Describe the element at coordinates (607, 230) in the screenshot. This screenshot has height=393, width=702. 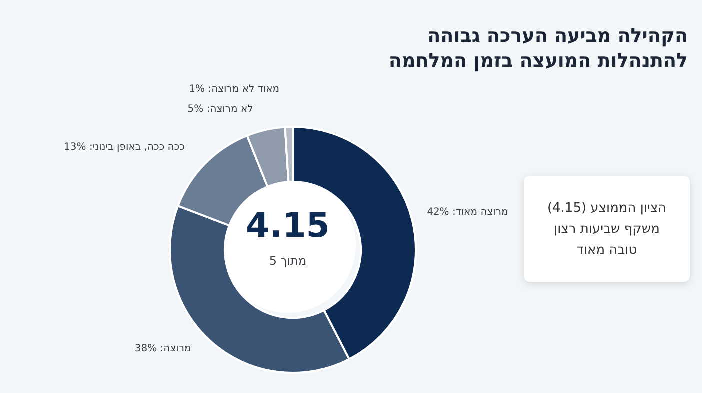
I see `text: הציון הממוצע (4.15) משקף שביעות רצון טובה מאוד` at that location.